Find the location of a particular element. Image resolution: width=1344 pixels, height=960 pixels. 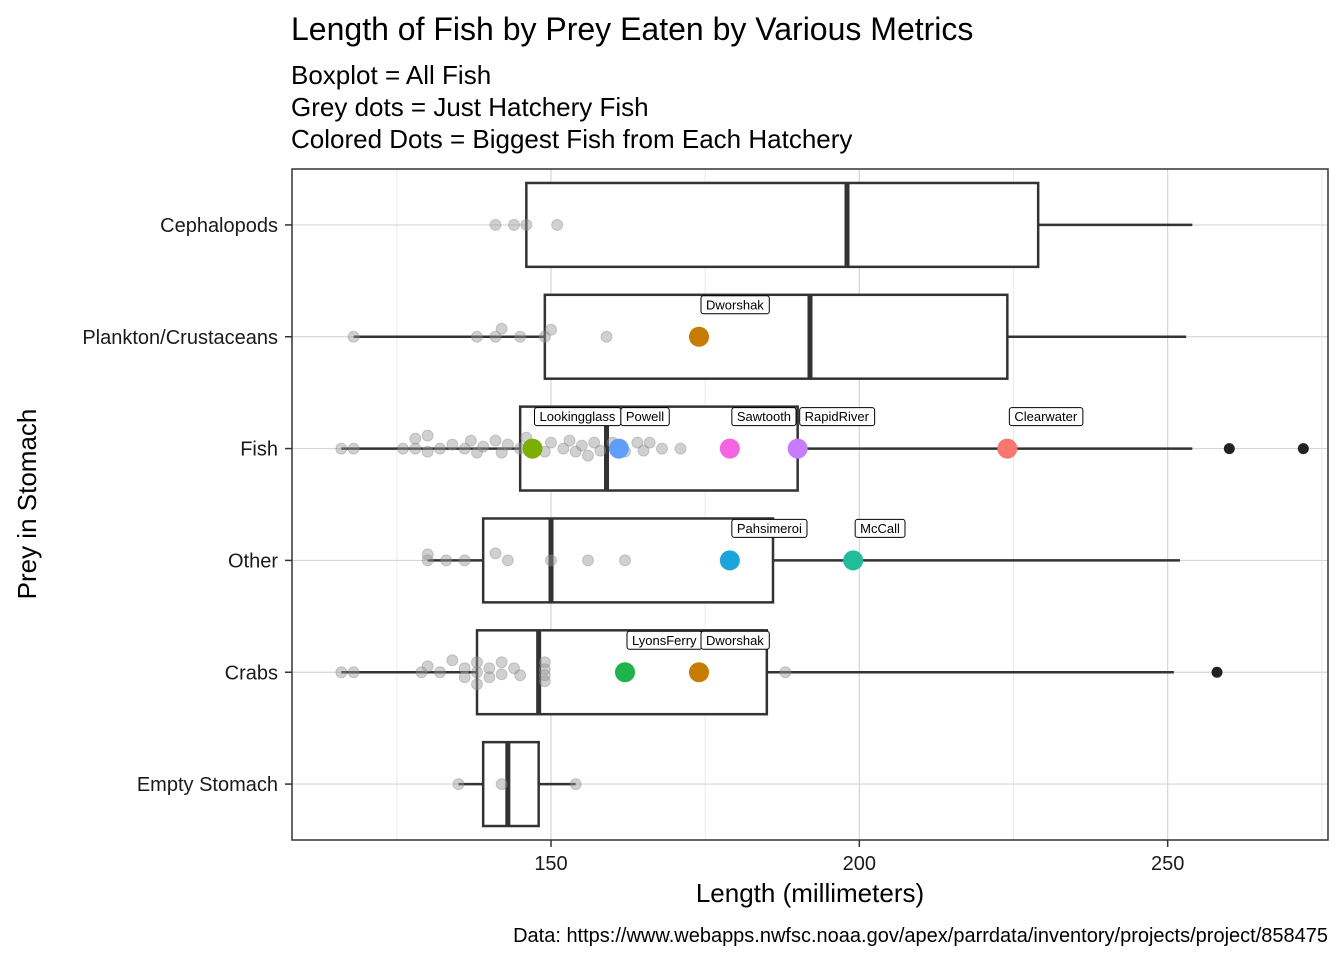

hatchery-label: Lookingglass is located at coordinates (578, 417).